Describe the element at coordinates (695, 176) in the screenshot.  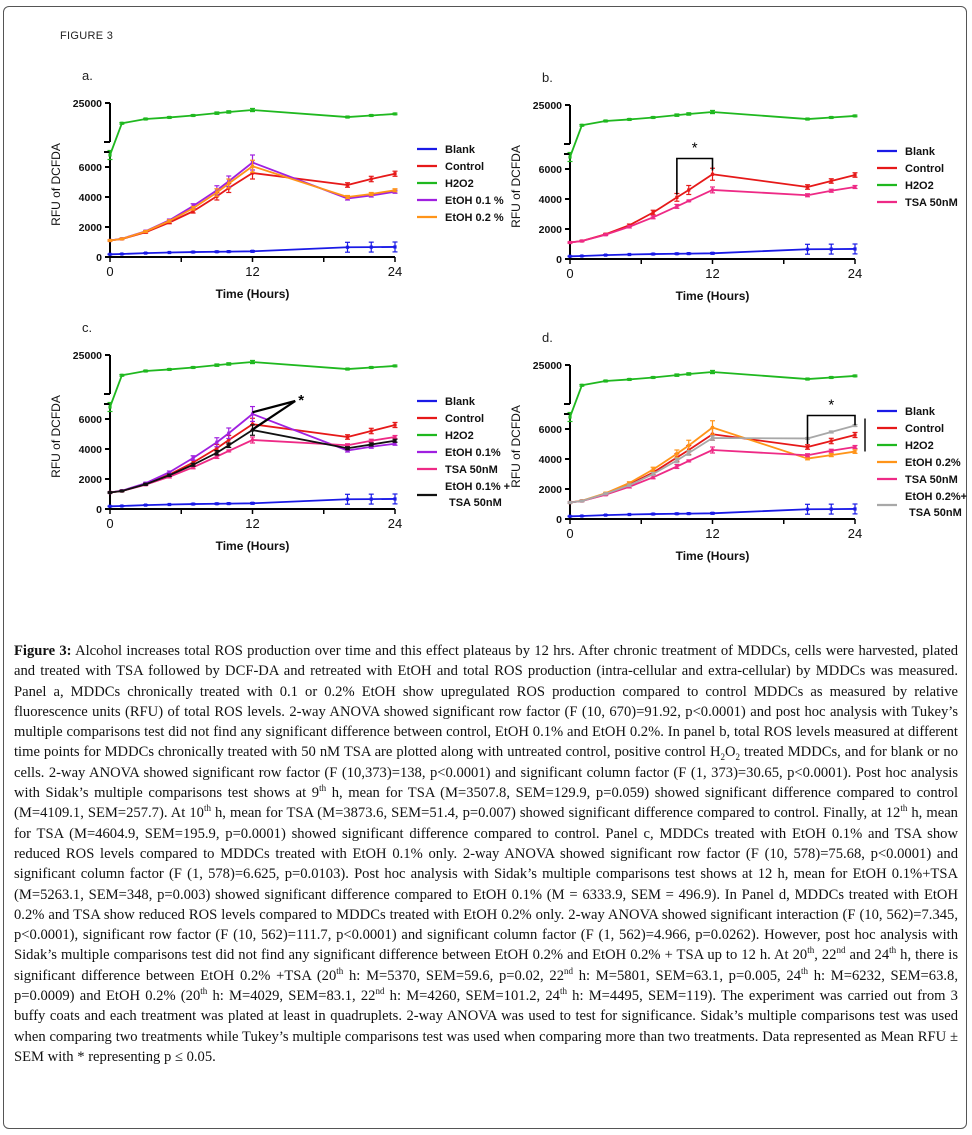
I see `significance-bracket` at that location.